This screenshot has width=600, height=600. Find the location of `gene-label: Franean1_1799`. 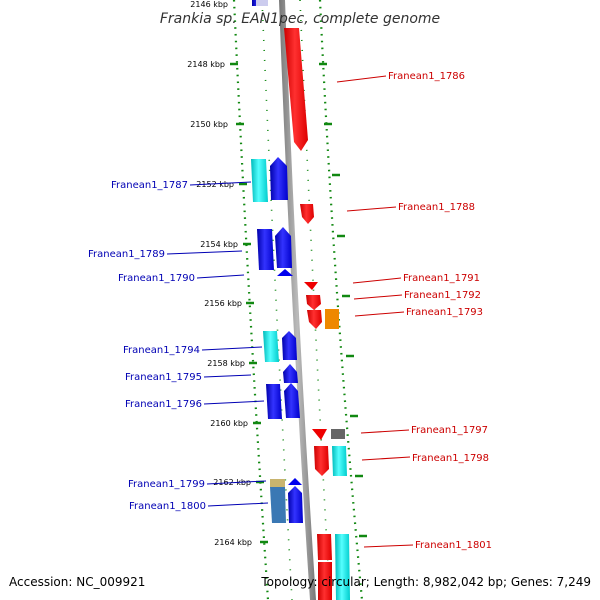

gene-label: Franean1_1799 is located at coordinates (166, 484).